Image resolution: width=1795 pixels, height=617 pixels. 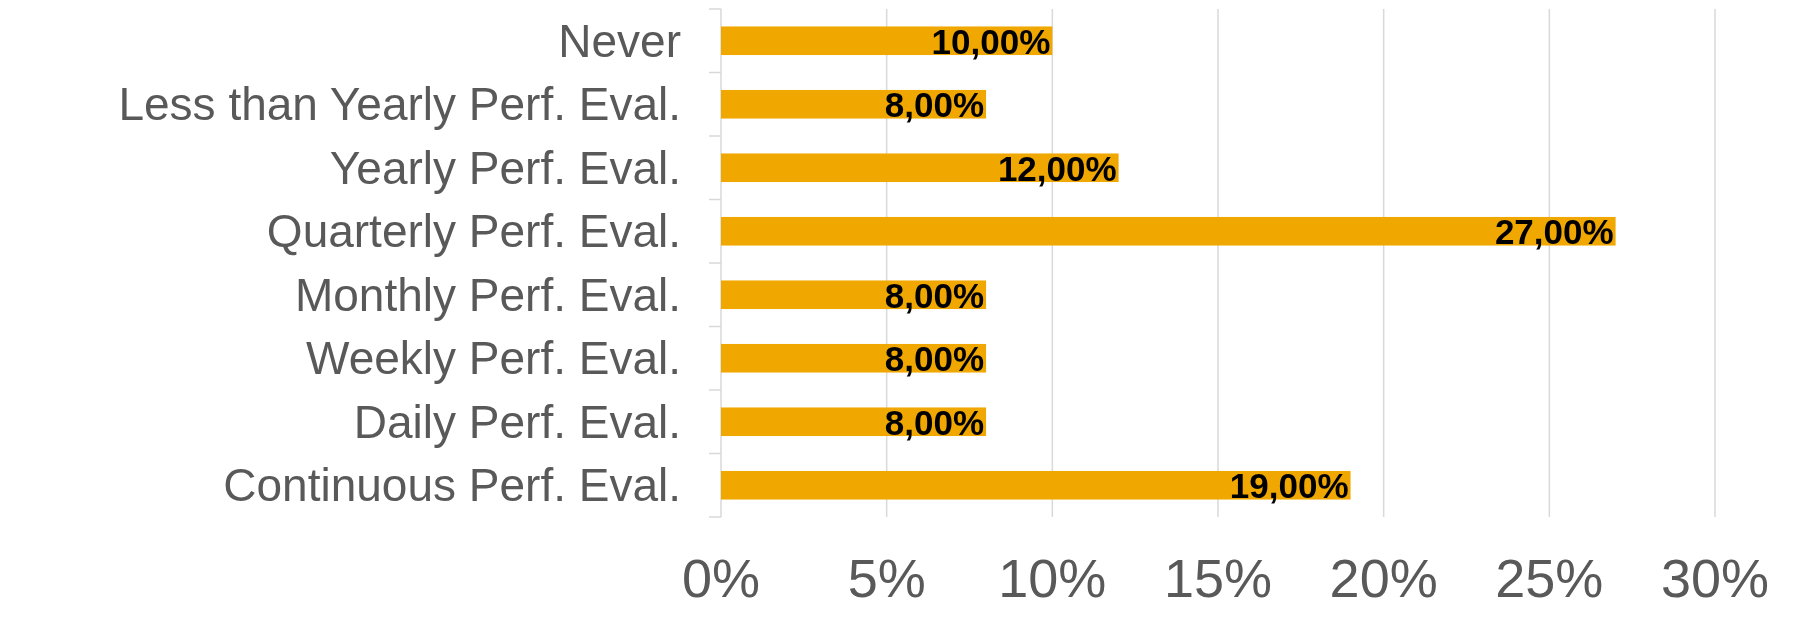 I want to click on data-label: 12,00%, so click(x=1057, y=168).